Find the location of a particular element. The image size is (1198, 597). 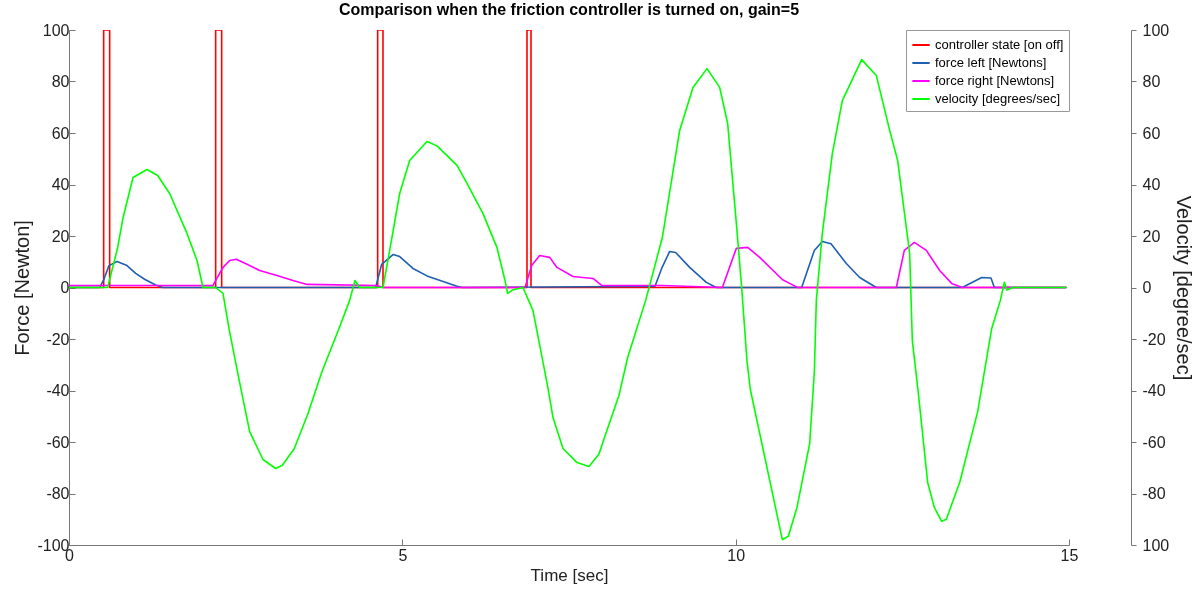

legend-label: force right [Newtons] is located at coordinates (995, 80).